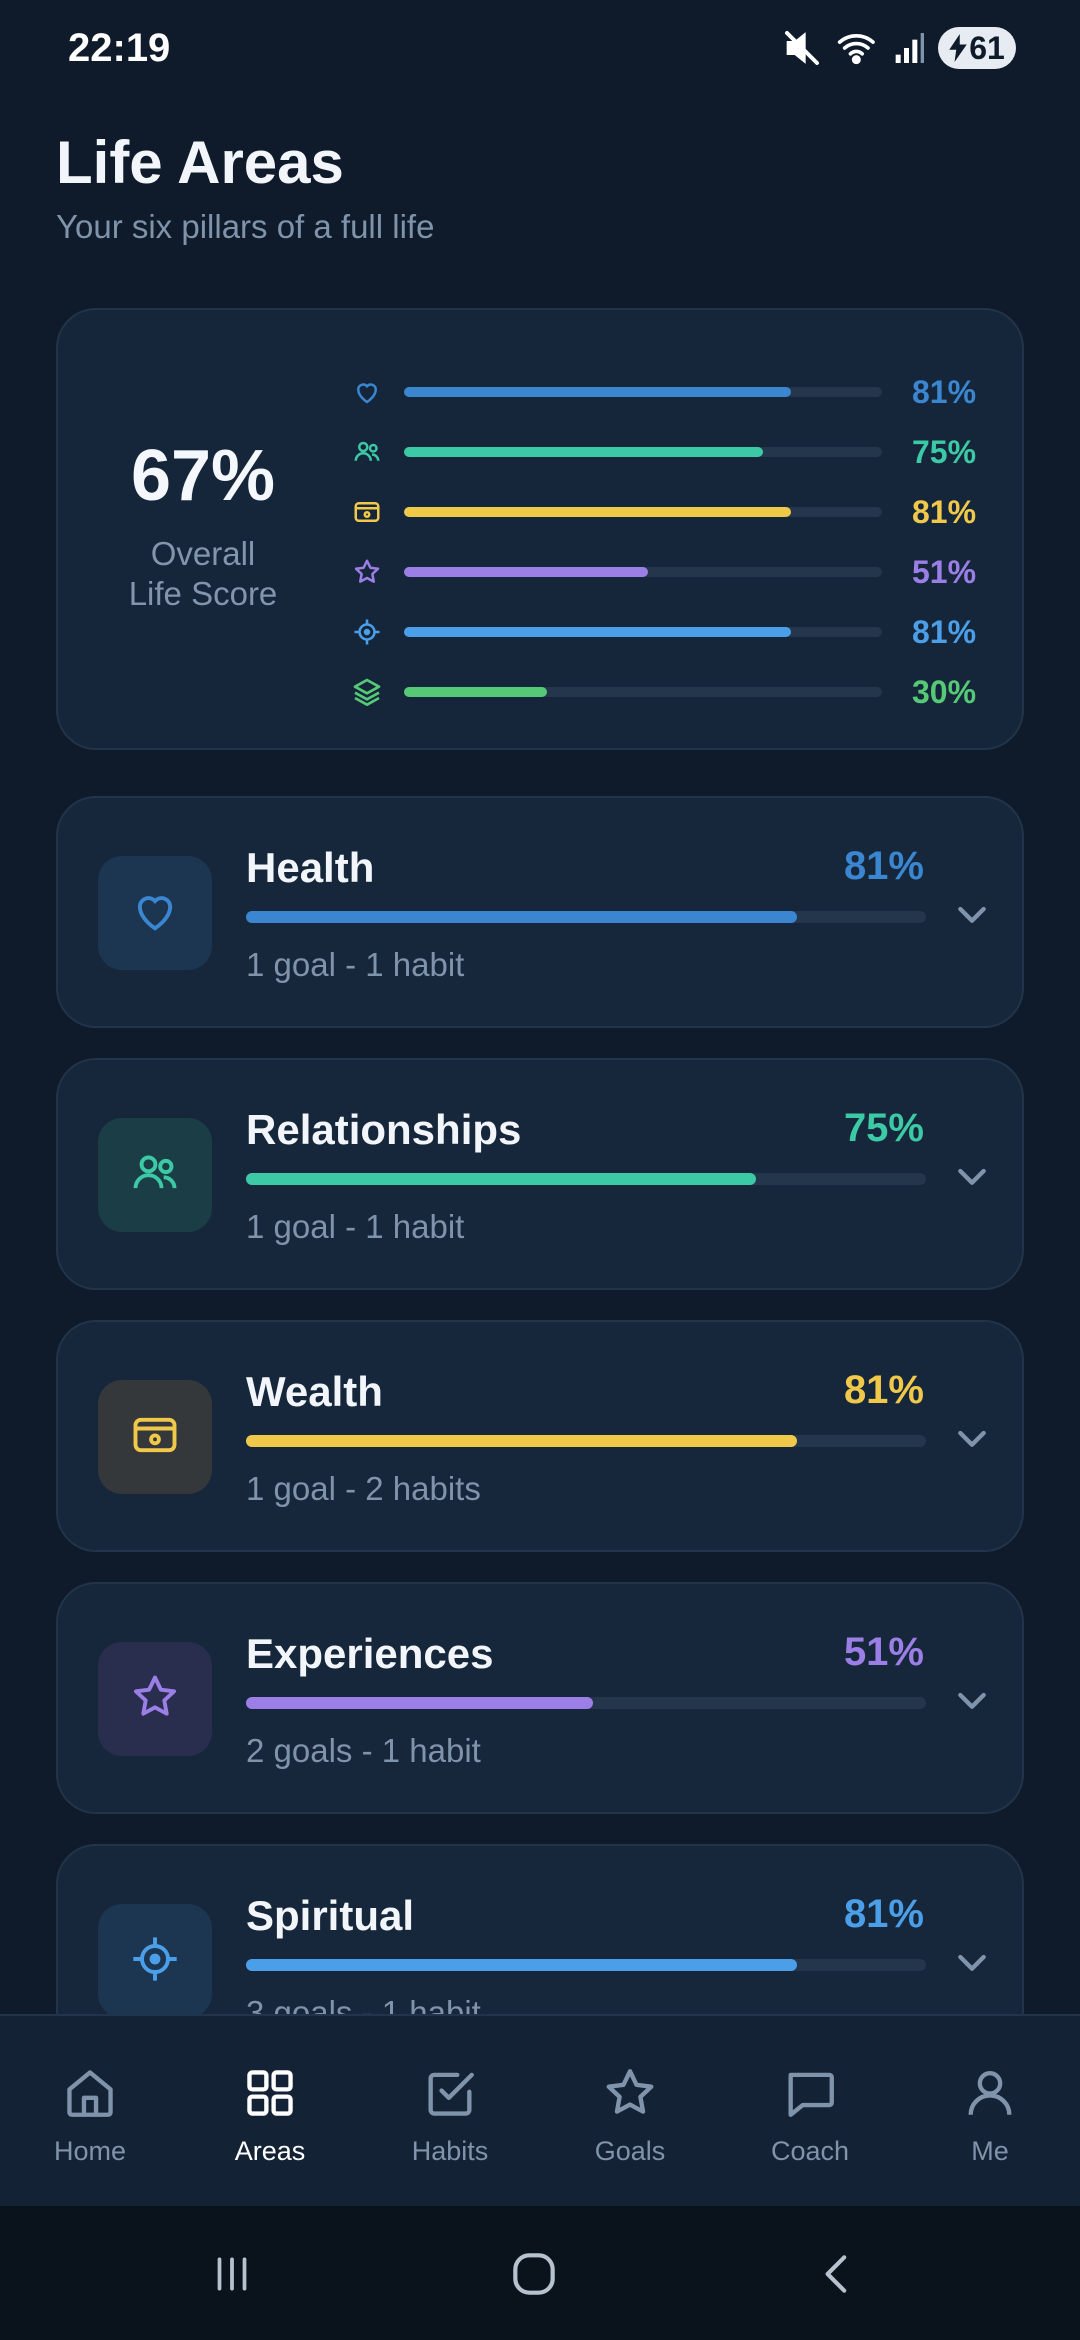 The height and width of the screenshot is (2340, 1080). Describe the element at coordinates (810, 2151) in the screenshot. I see `nav-label: Coach` at that location.